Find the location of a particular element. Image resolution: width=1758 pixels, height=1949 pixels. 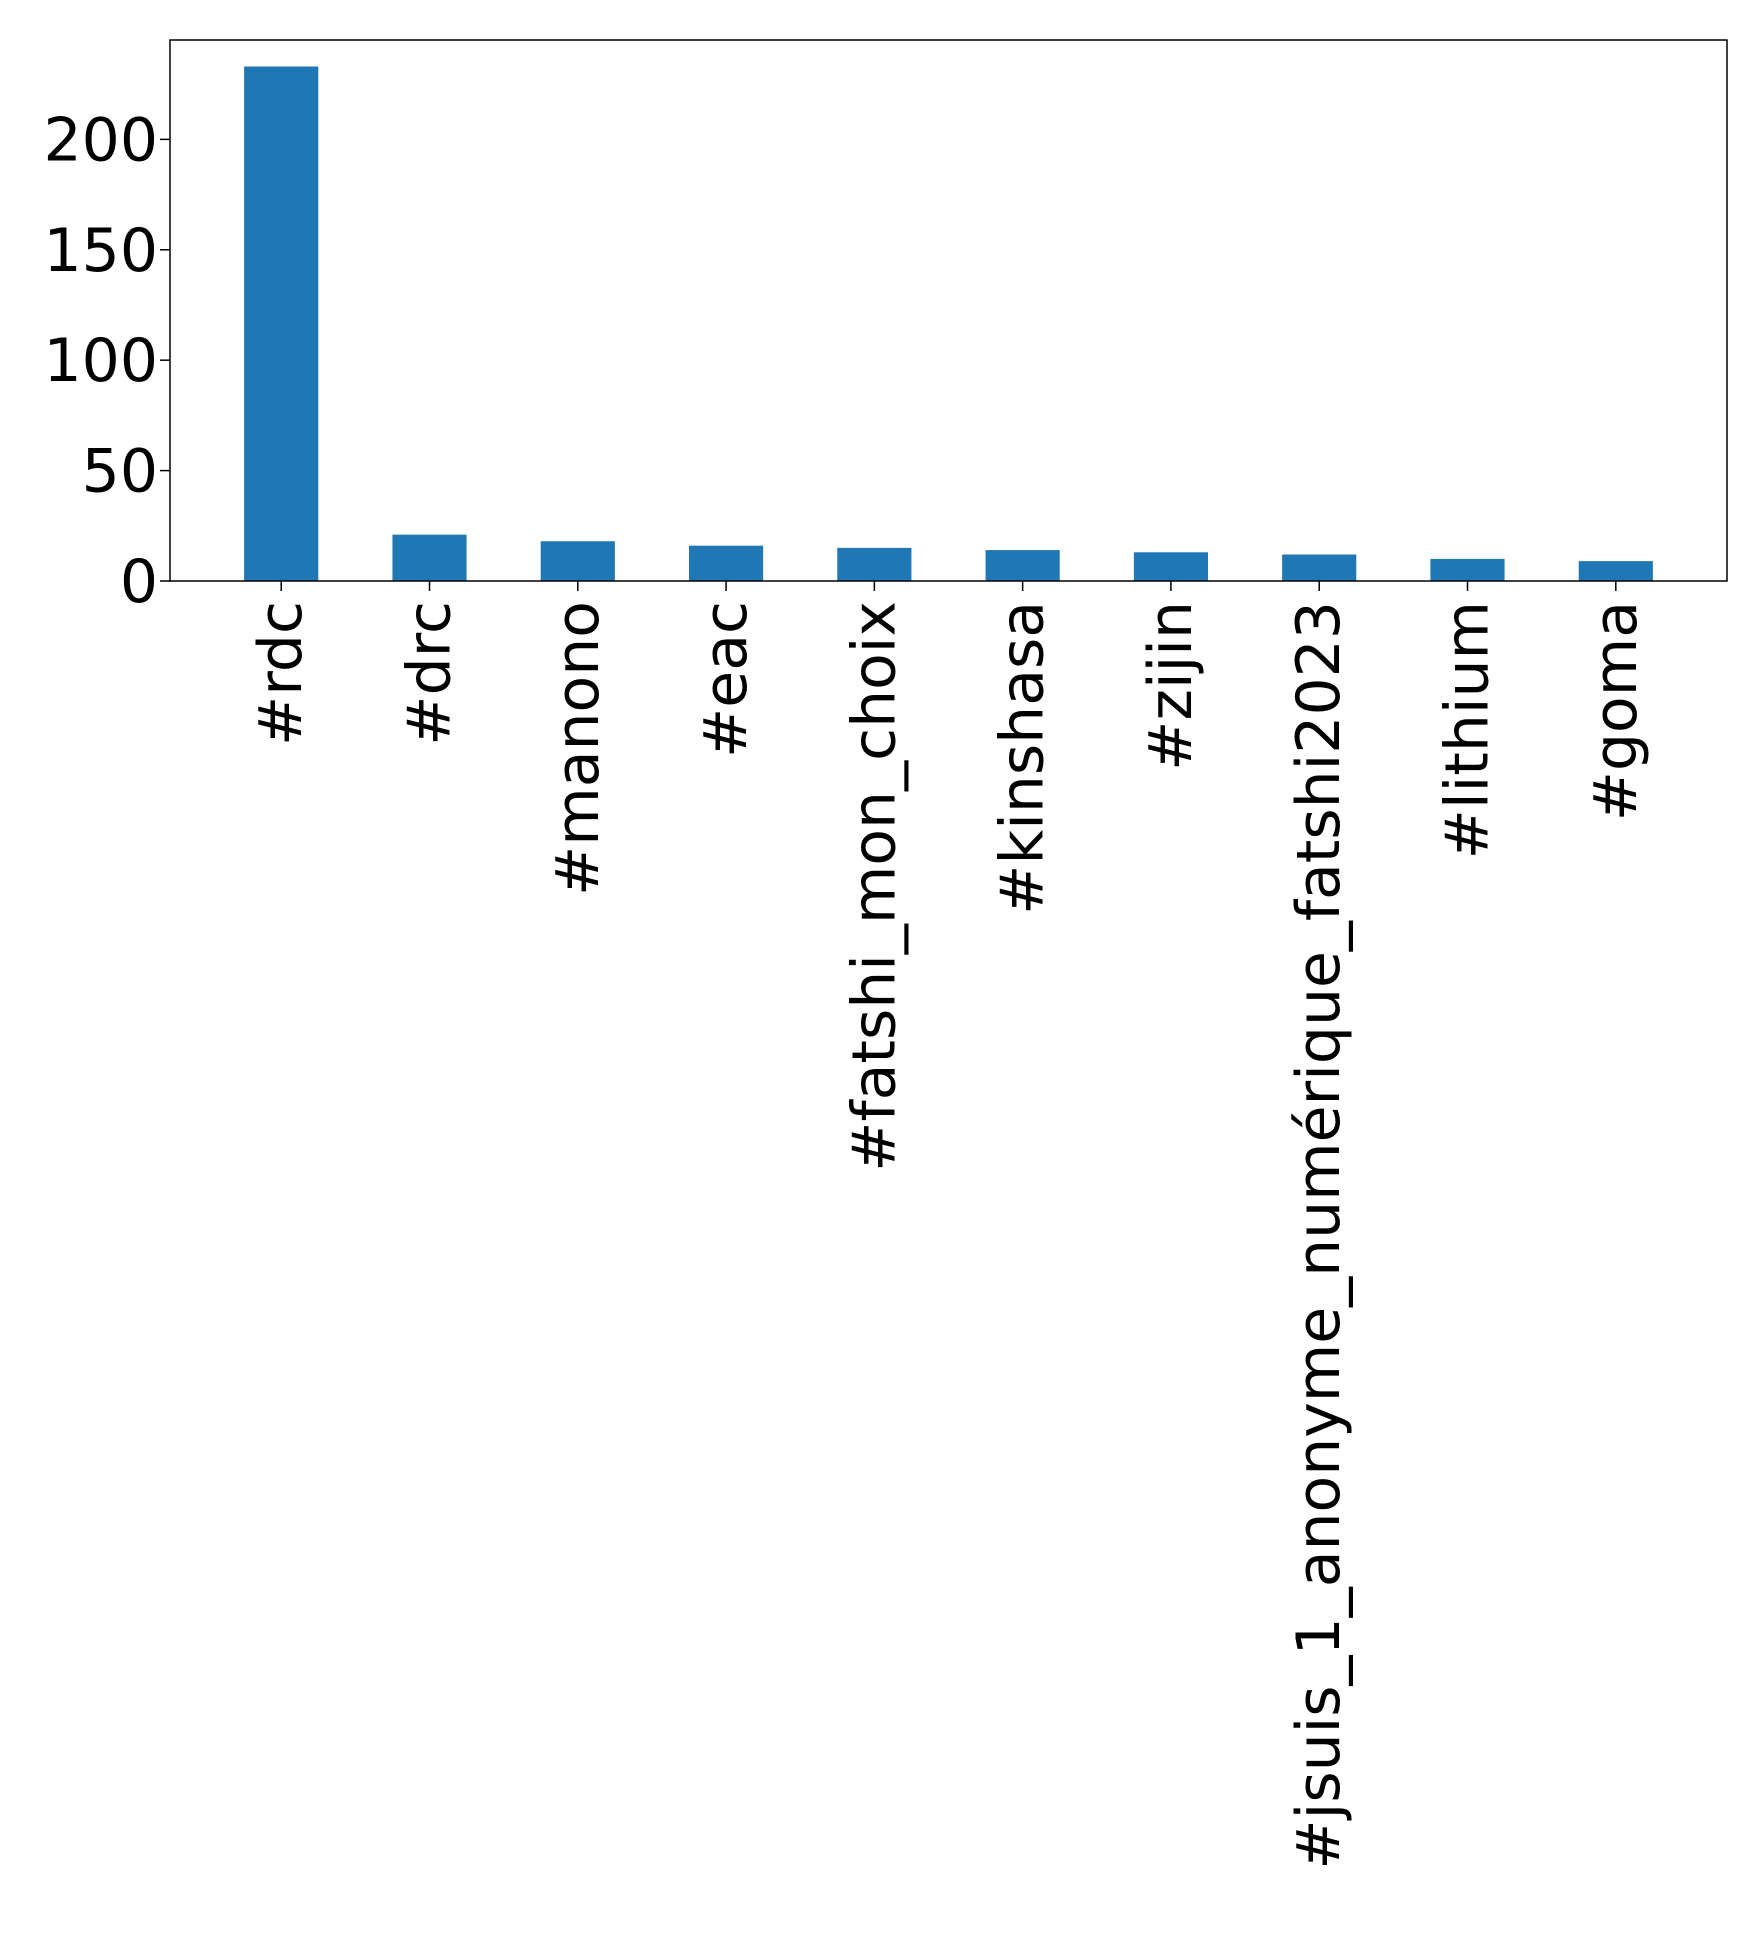

x-tick-label: #eac is located at coordinates (726, 679).